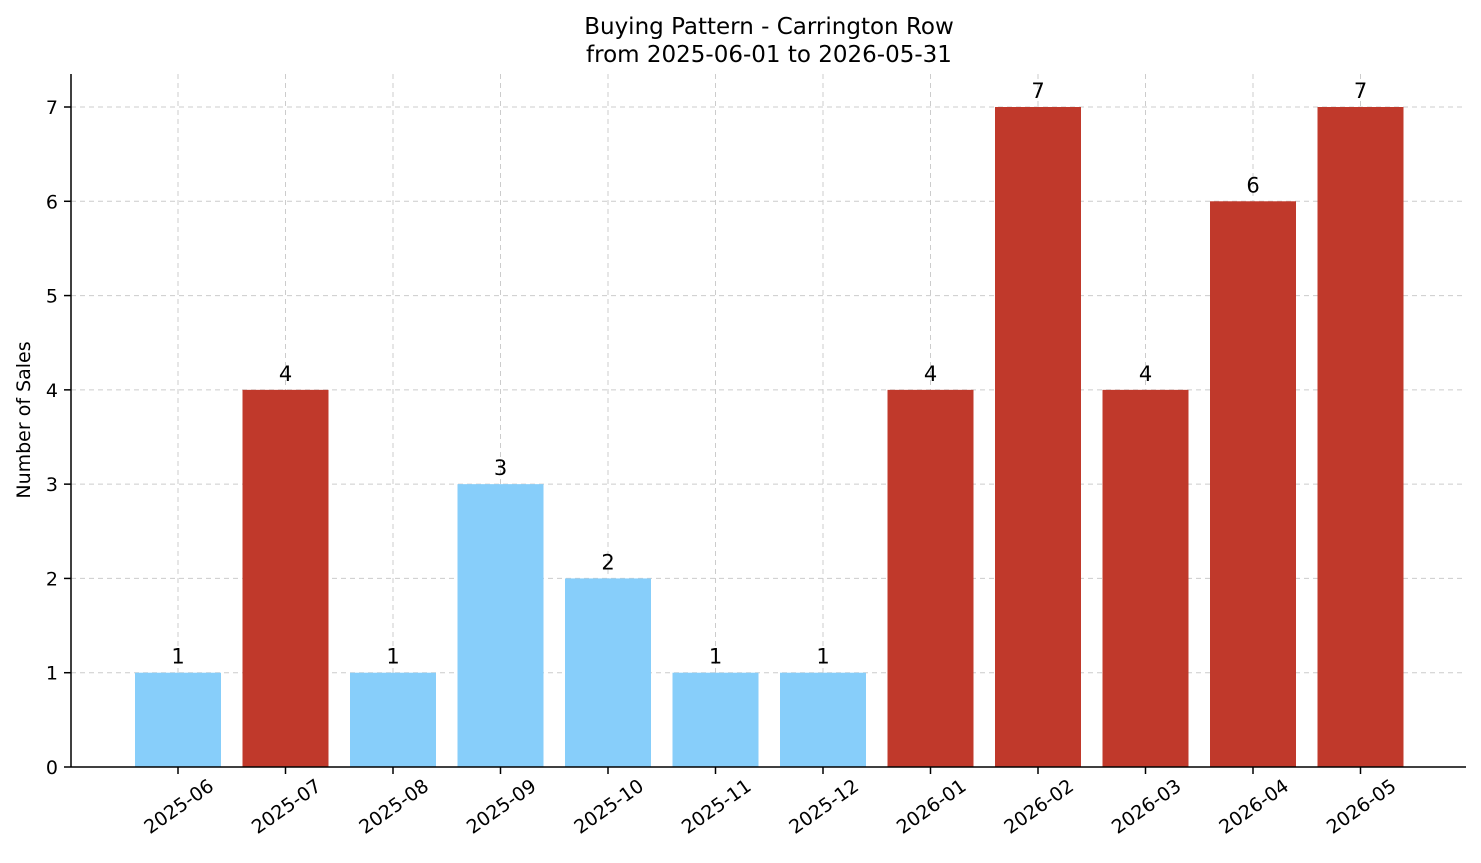 Image resolution: width=1481 pixels, height=863 pixels. What do you see at coordinates (1039, 807) in the screenshot?
I see `x-tick-label: 2026-02` at bounding box center [1039, 807].